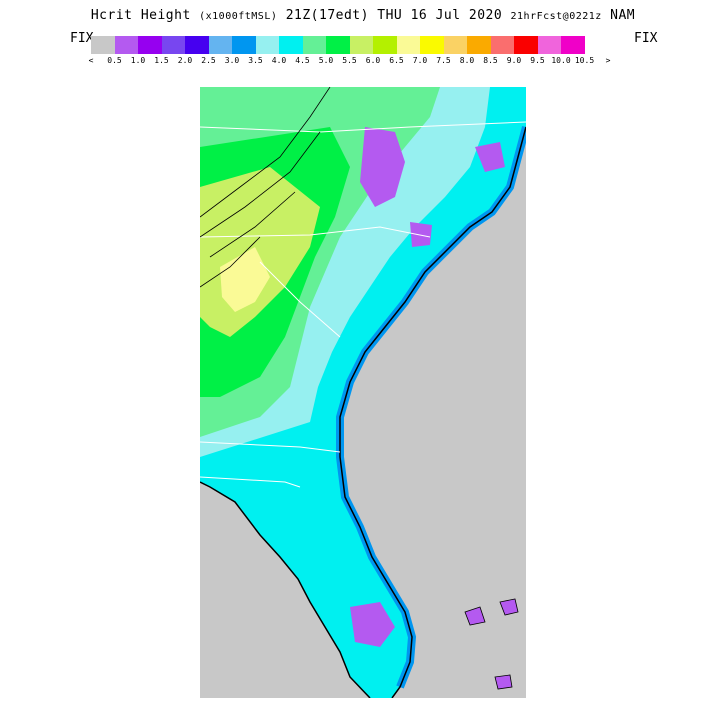 The image size is (726, 726). What do you see at coordinates (255, 60) in the screenshot?
I see `legend-tick-label: 3.5` at bounding box center [255, 60].